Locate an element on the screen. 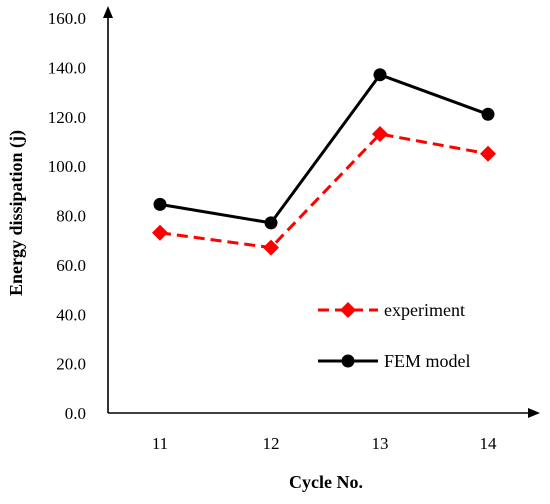 The width and height of the screenshot is (550, 504). y-axis-ticks: 0.0 20.0 40.0 60.0 80.0 100.0 120.0 140.0 160.0 is located at coordinates (67, 216).